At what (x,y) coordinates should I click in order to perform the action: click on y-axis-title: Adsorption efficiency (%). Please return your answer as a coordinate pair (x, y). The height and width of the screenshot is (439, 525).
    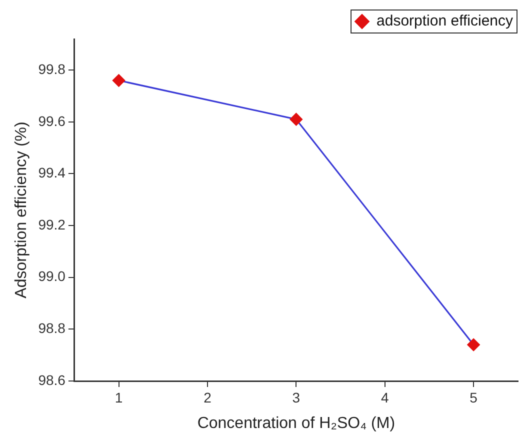
    Looking at the image, I should click on (21, 210).